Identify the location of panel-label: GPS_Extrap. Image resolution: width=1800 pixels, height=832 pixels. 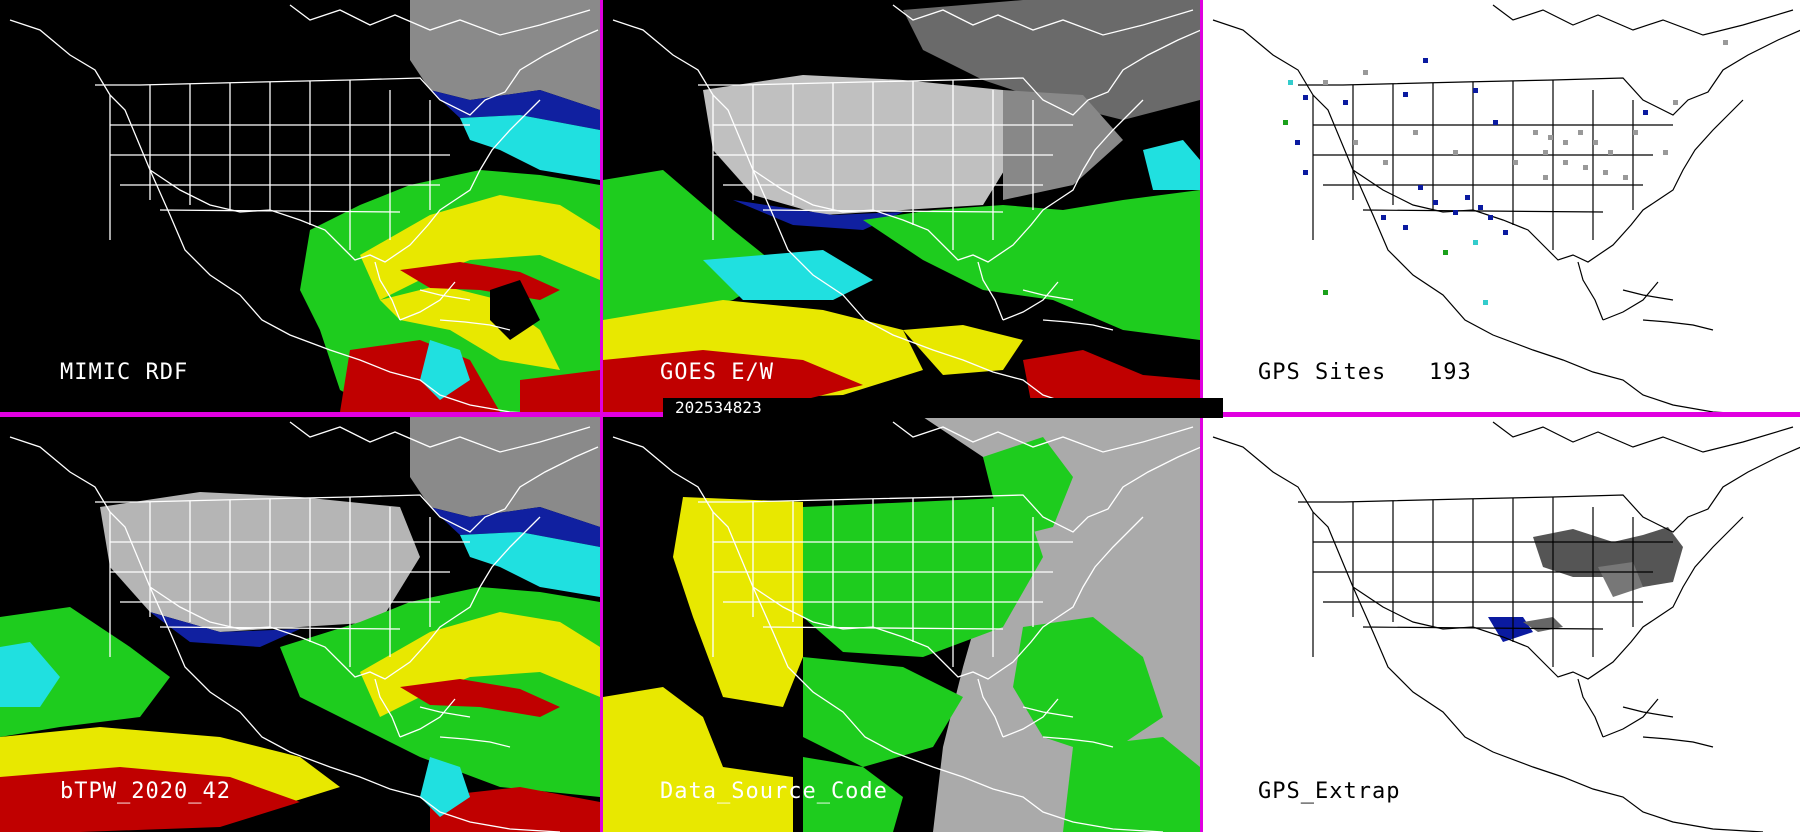
(1329, 791).